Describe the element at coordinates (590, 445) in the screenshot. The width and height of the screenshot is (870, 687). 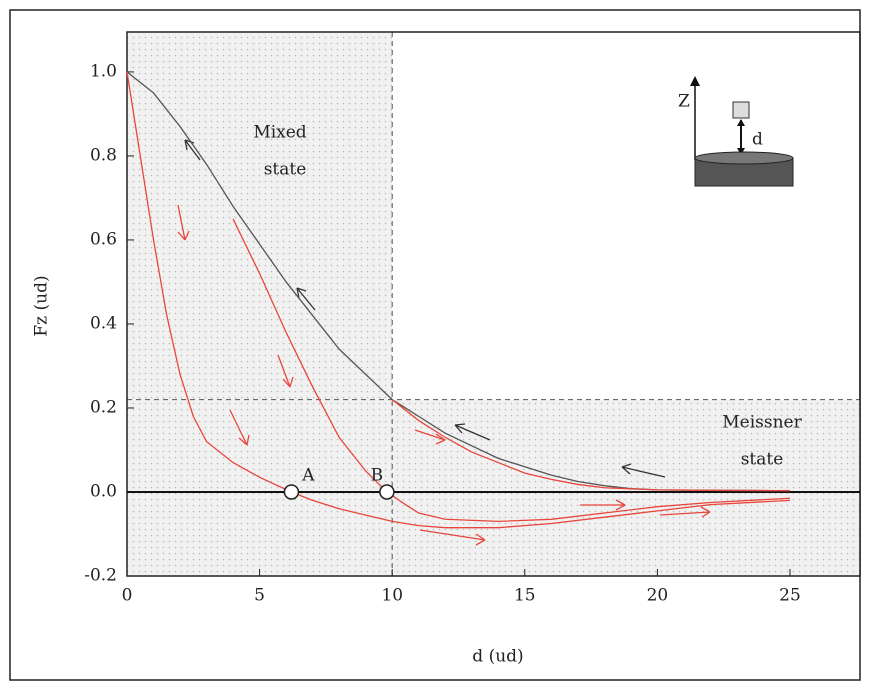
I see `curve` at that location.